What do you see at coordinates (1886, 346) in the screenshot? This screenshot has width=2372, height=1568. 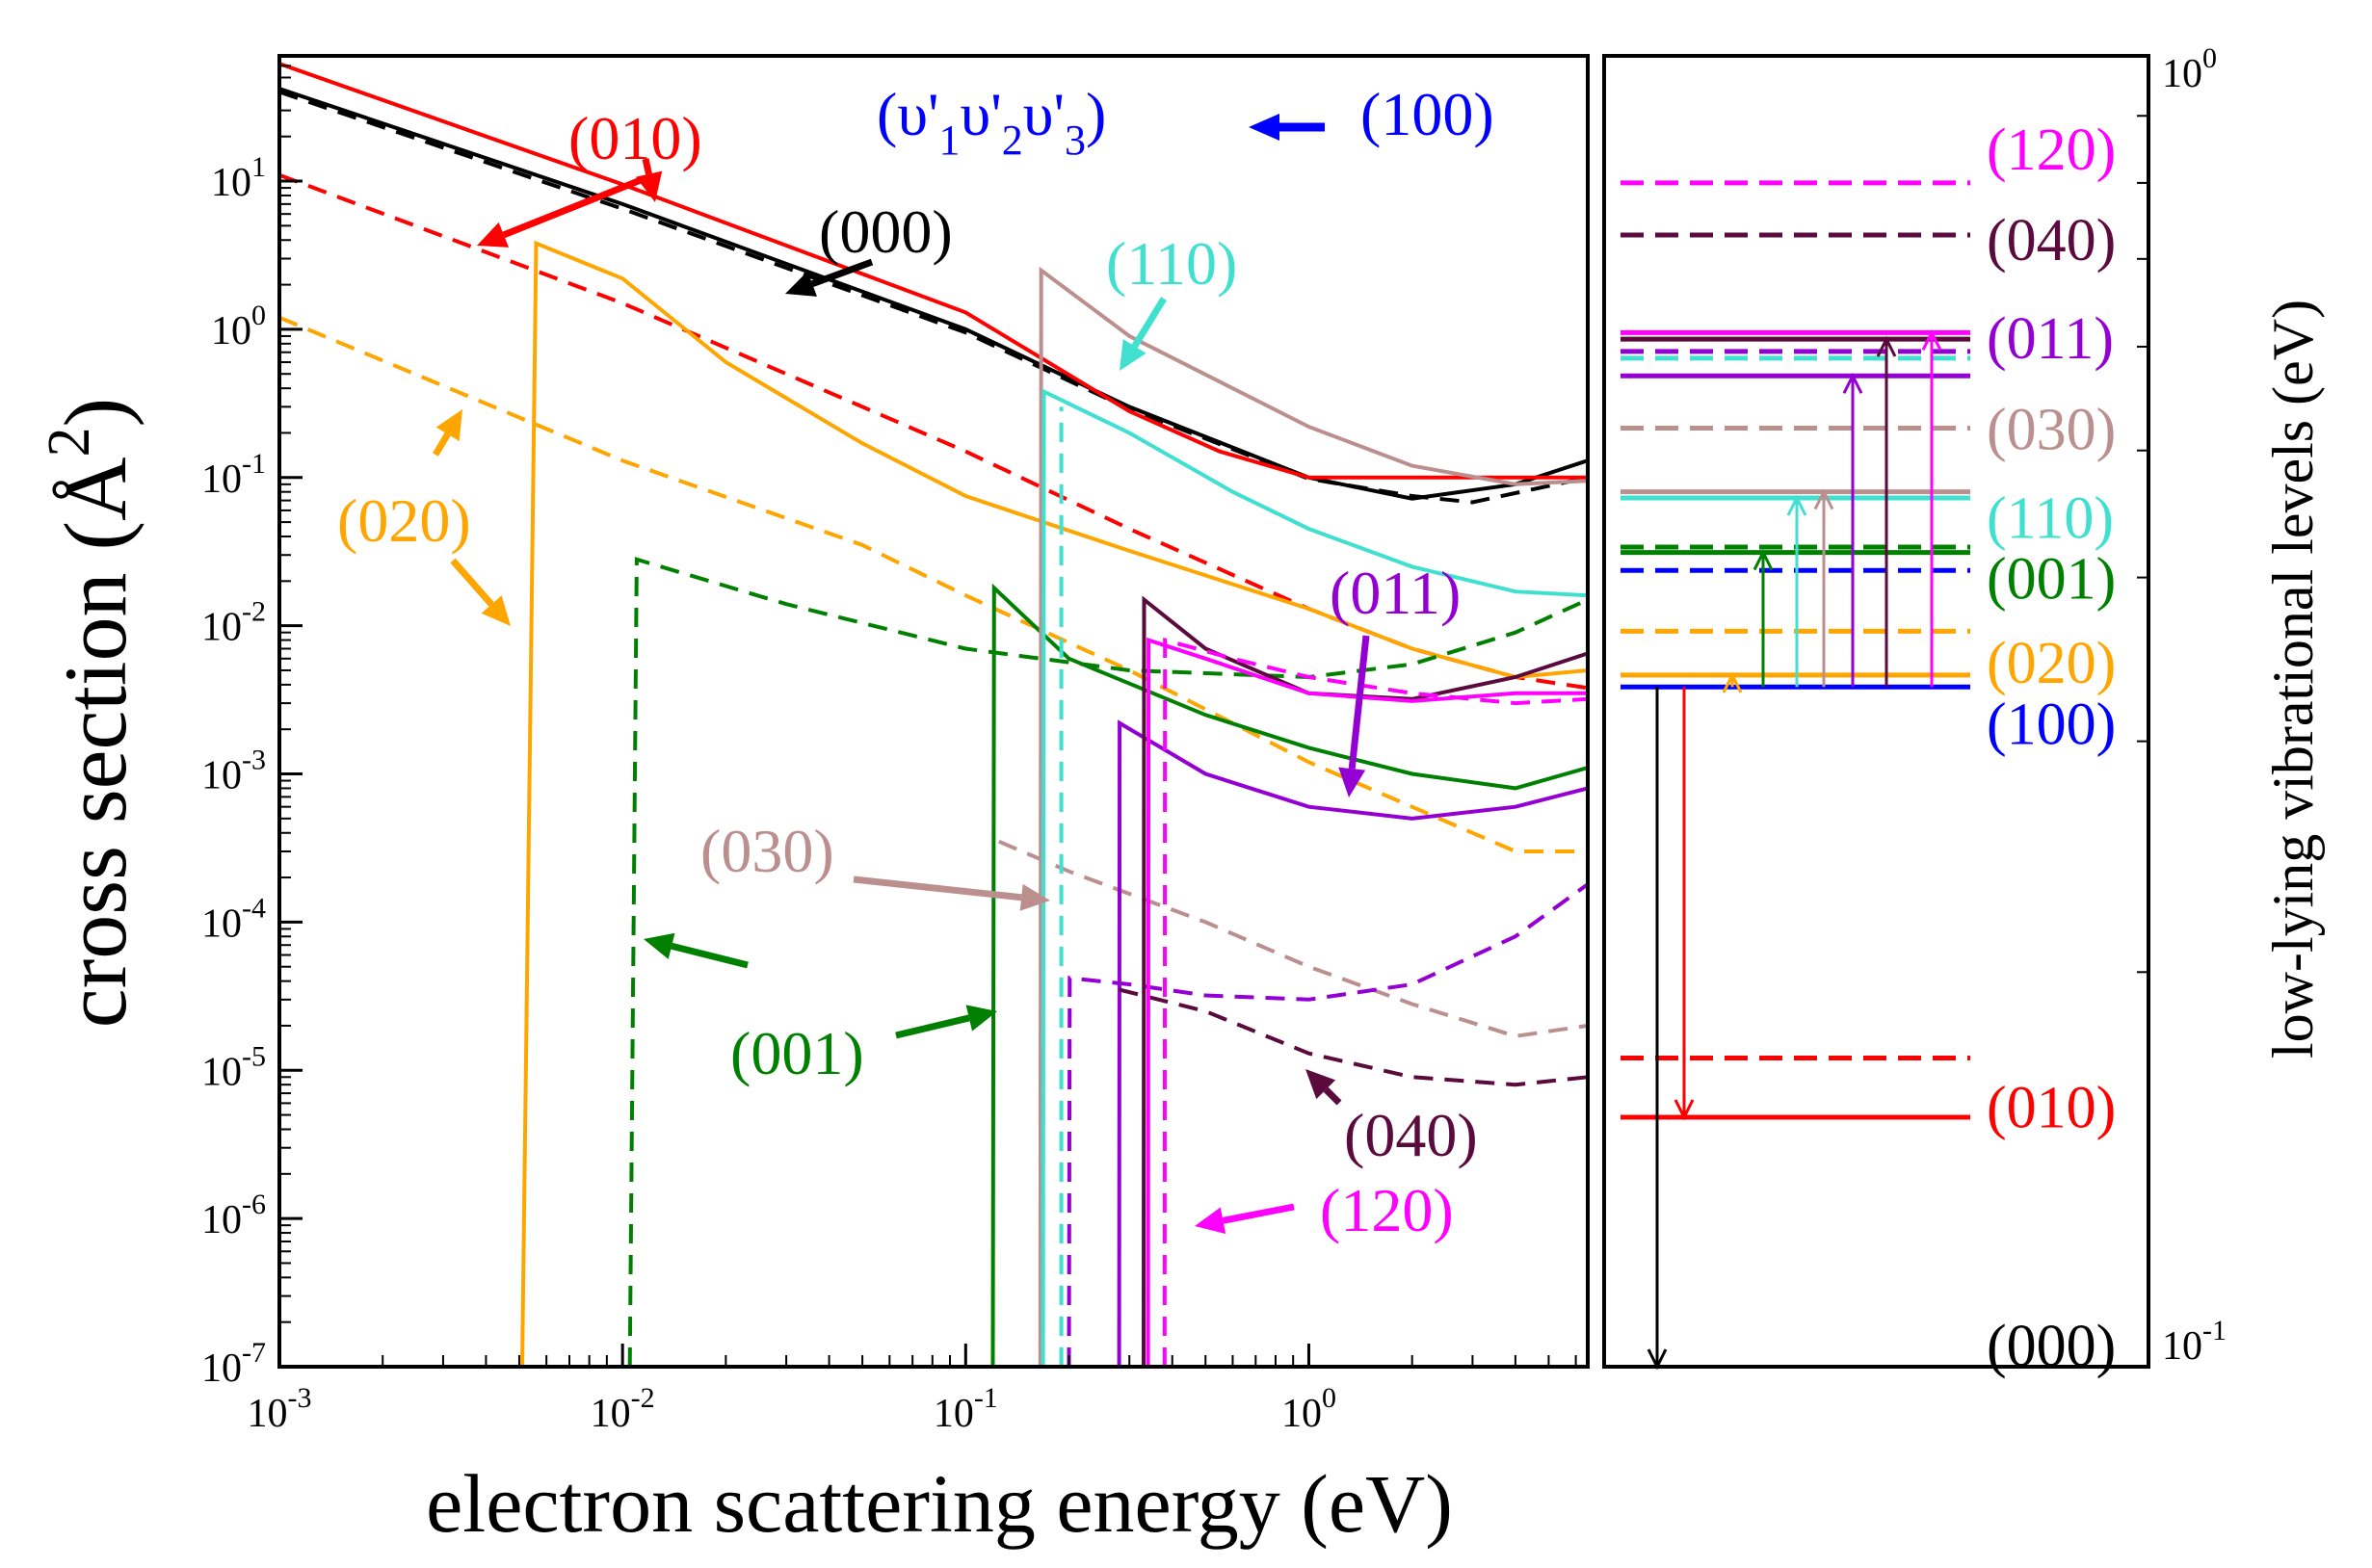 I see `transition-head-maroon` at bounding box center [1886, 346].